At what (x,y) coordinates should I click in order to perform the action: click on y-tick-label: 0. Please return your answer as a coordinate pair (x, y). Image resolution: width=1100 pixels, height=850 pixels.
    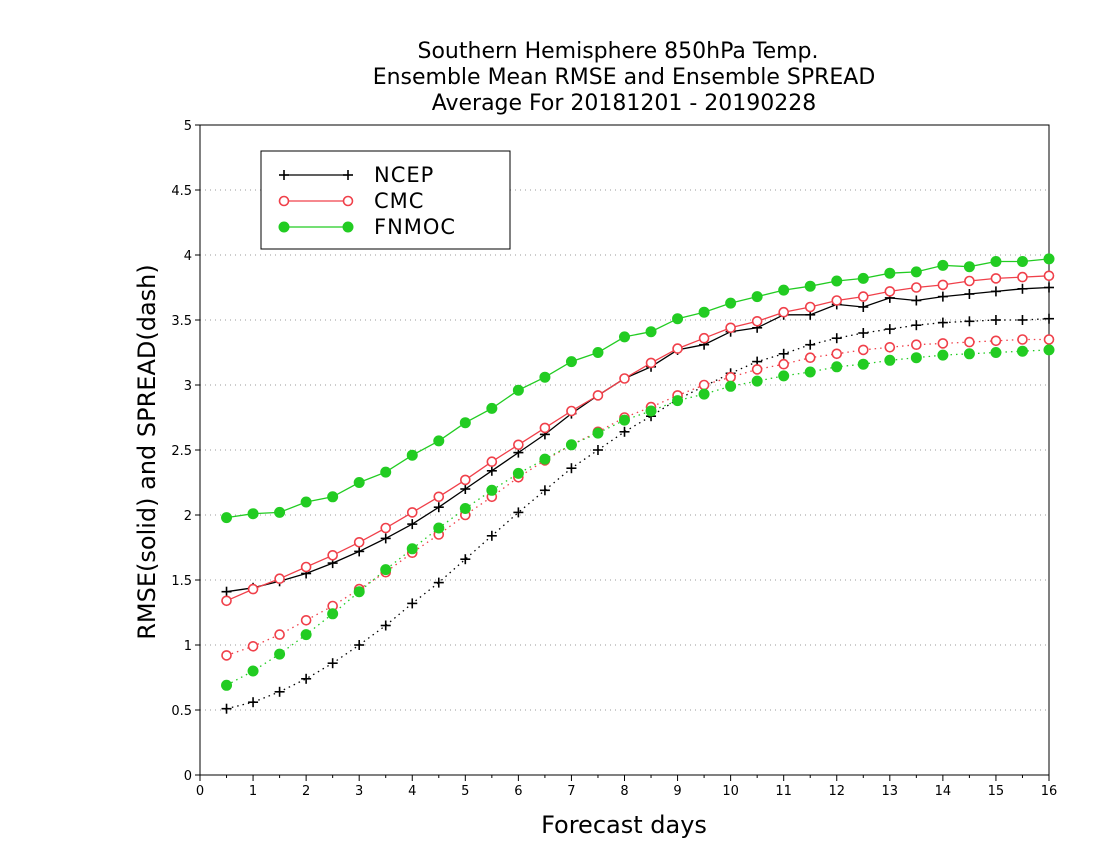
    Looking at the image, I should click on (188, 776).